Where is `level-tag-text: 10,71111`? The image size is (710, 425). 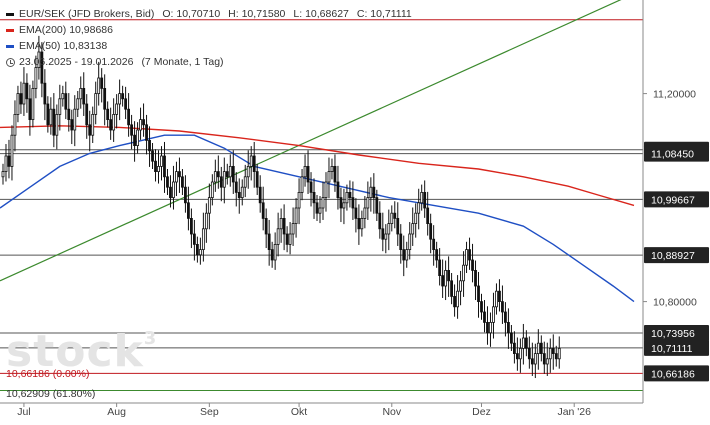
level-tag-text: 10,71111 is located at coordinates (672, 349).